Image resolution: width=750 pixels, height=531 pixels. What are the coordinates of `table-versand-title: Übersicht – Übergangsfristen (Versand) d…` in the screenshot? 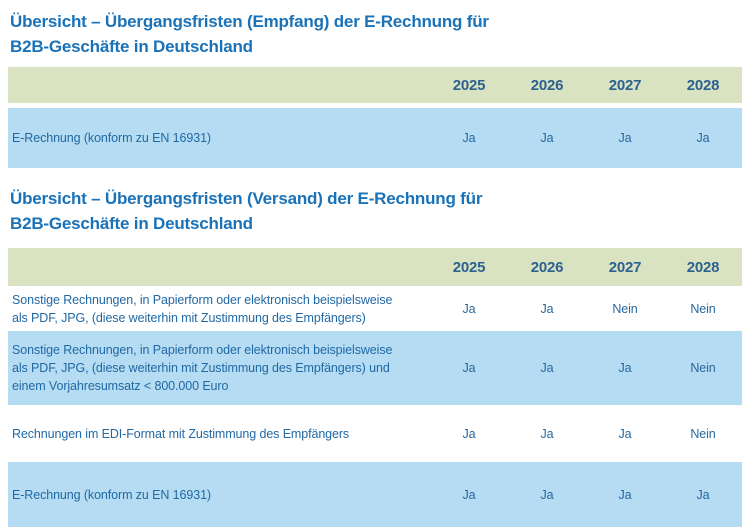 It's located at (246, 211).